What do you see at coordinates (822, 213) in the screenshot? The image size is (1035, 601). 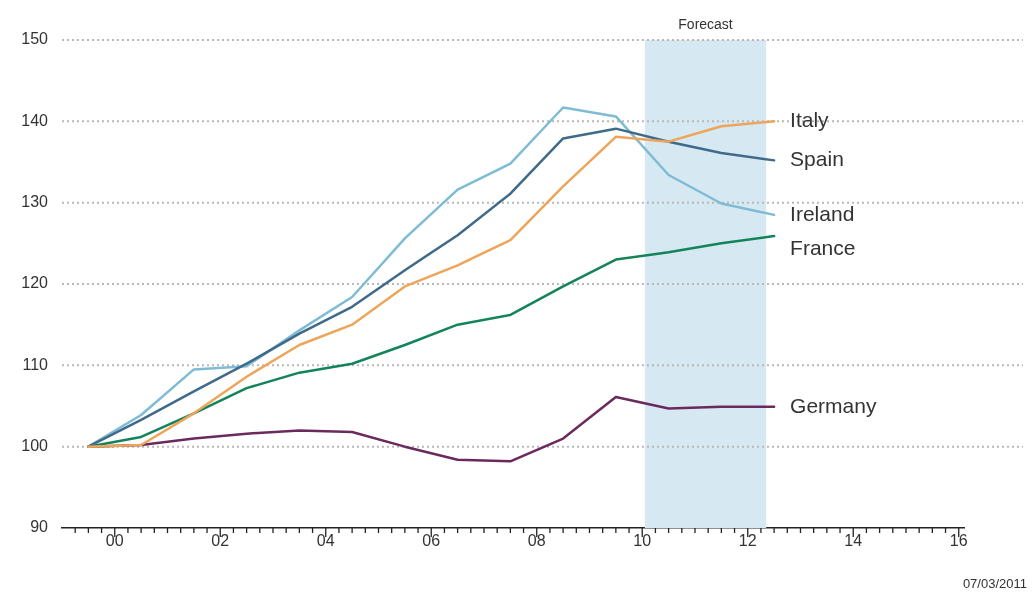 I see `series-label: Ireland` at bounding box center [822, 213].